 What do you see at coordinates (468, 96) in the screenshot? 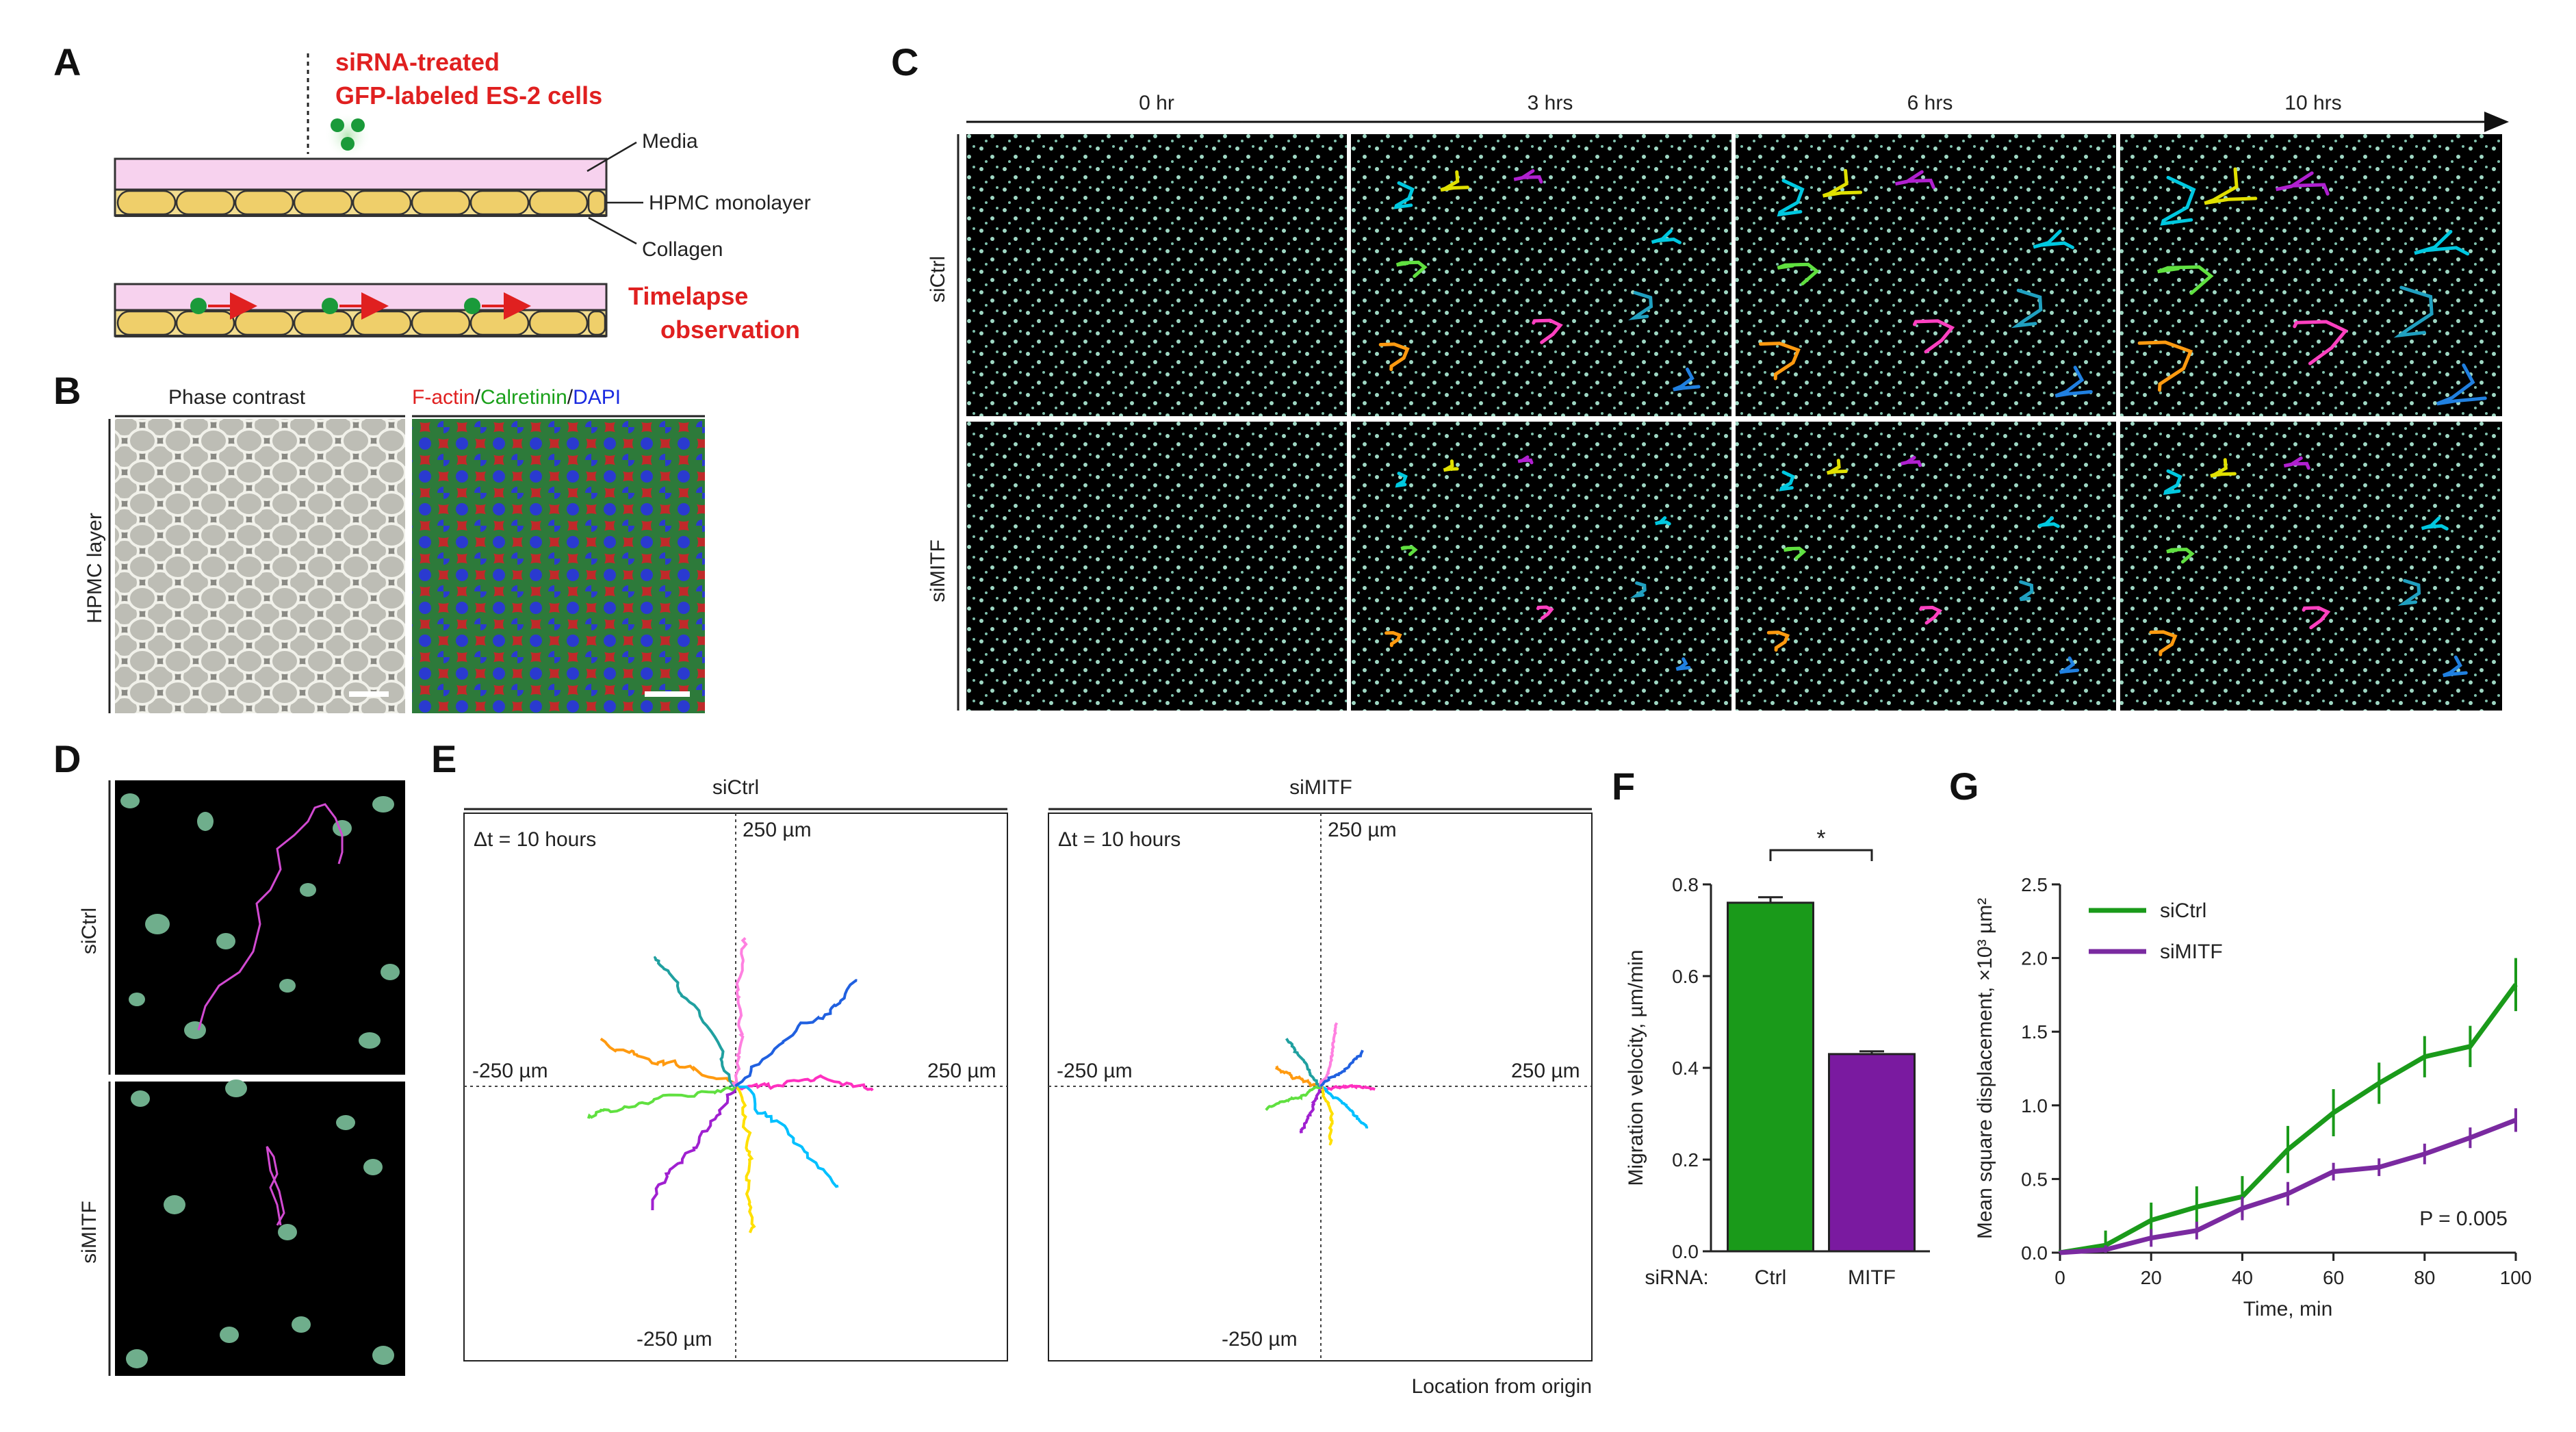
I see `cells-label-line2: GFP-labeled ES-2 cells` at bounding box center [468, 96].